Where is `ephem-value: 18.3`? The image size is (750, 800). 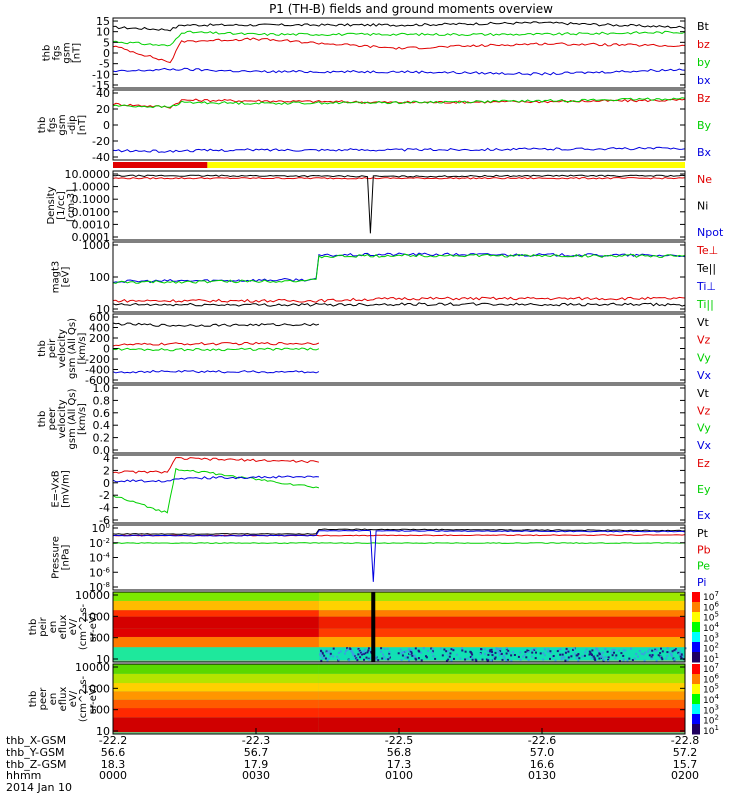
ephem-value: 18.3 is located at coordinates (113, 764).